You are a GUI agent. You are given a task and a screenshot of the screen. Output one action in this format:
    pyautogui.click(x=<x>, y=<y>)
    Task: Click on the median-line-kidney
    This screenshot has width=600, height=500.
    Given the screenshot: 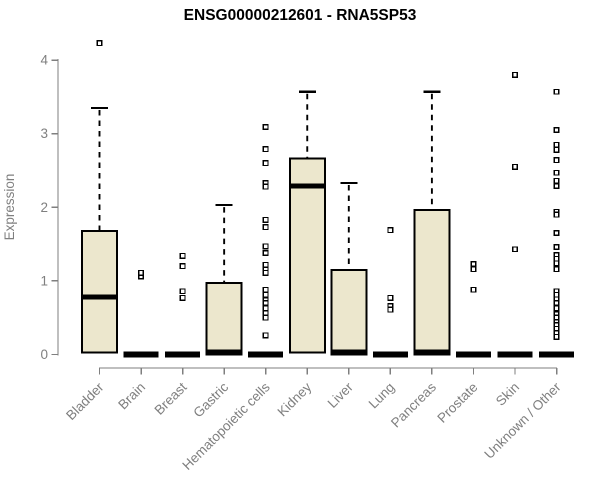 What is the action you would take?
    pyautogui.click(x=307, y=186)
    